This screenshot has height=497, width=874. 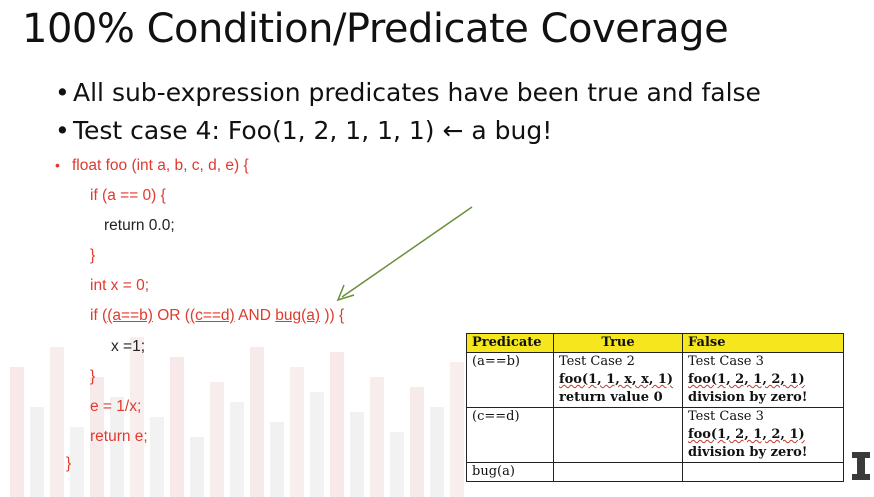 I want to click on code-text: OR (, so click(x=171, y=315).